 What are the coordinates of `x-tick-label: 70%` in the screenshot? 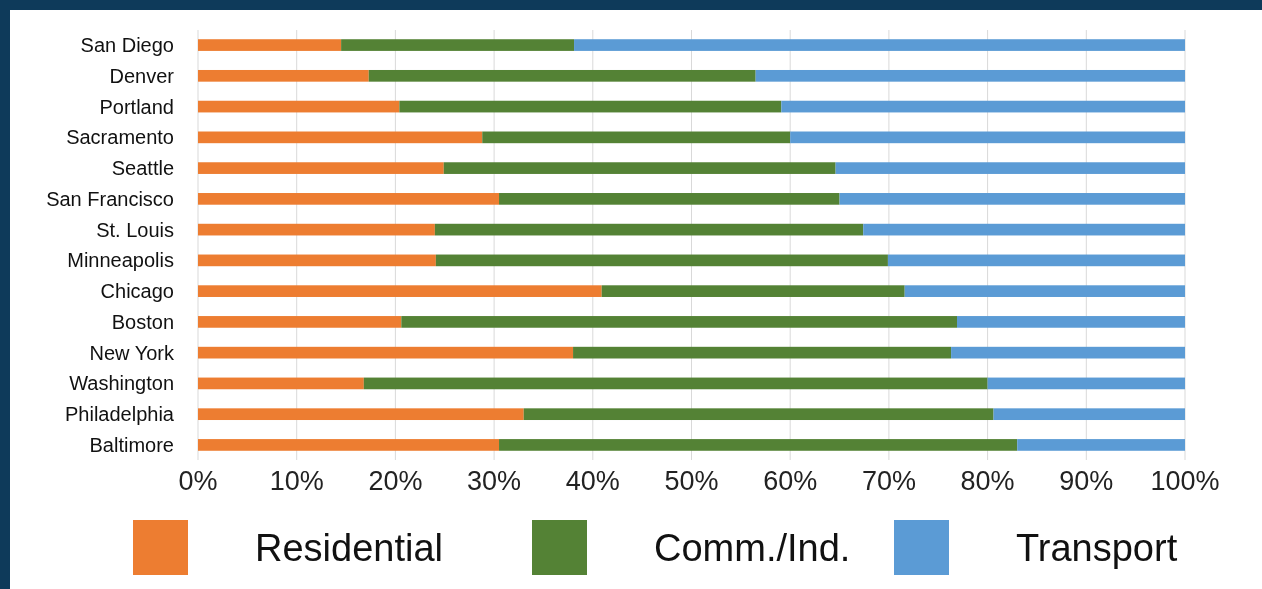 It's located at (888, 481).